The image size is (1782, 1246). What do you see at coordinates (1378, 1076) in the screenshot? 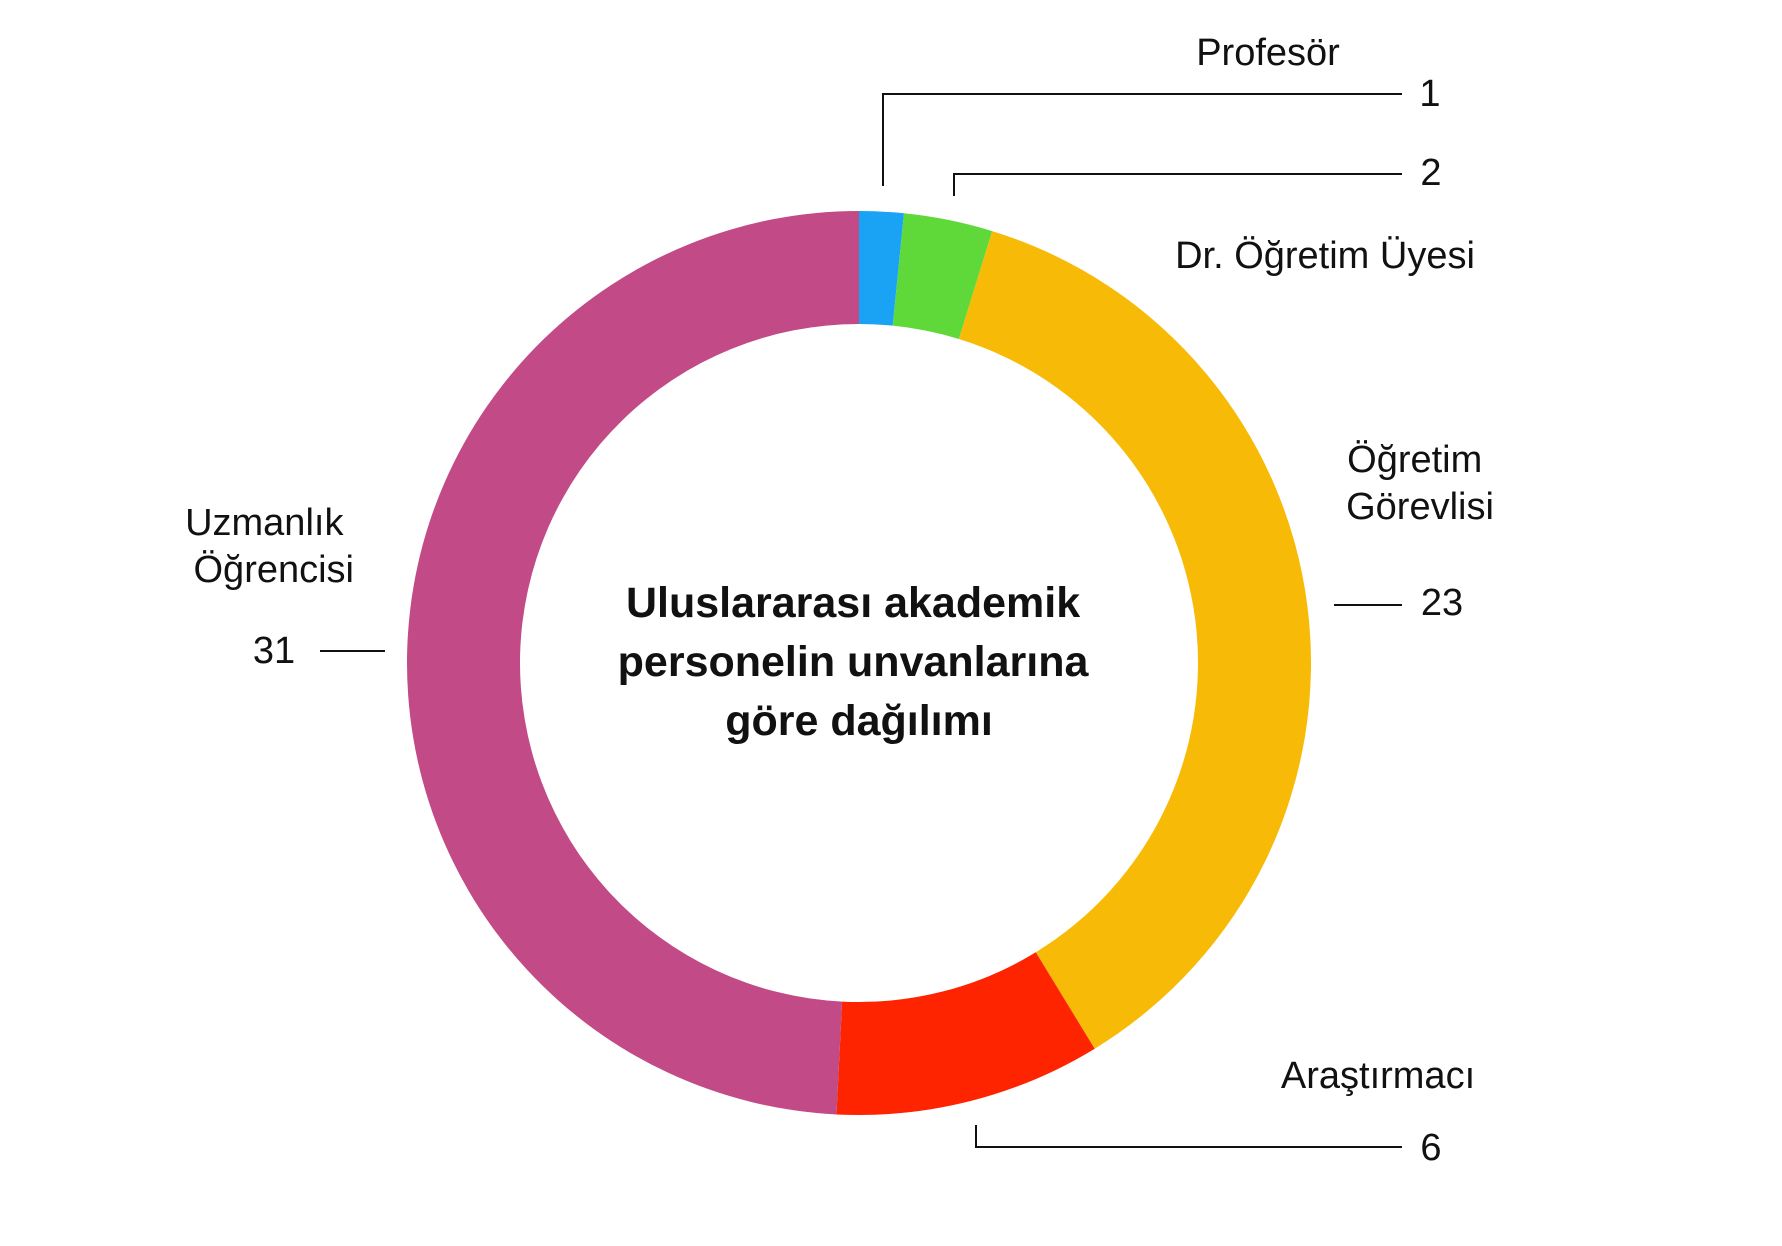
I see `slice-label: Araştırmacı` at bounding box center [1378, 1076].